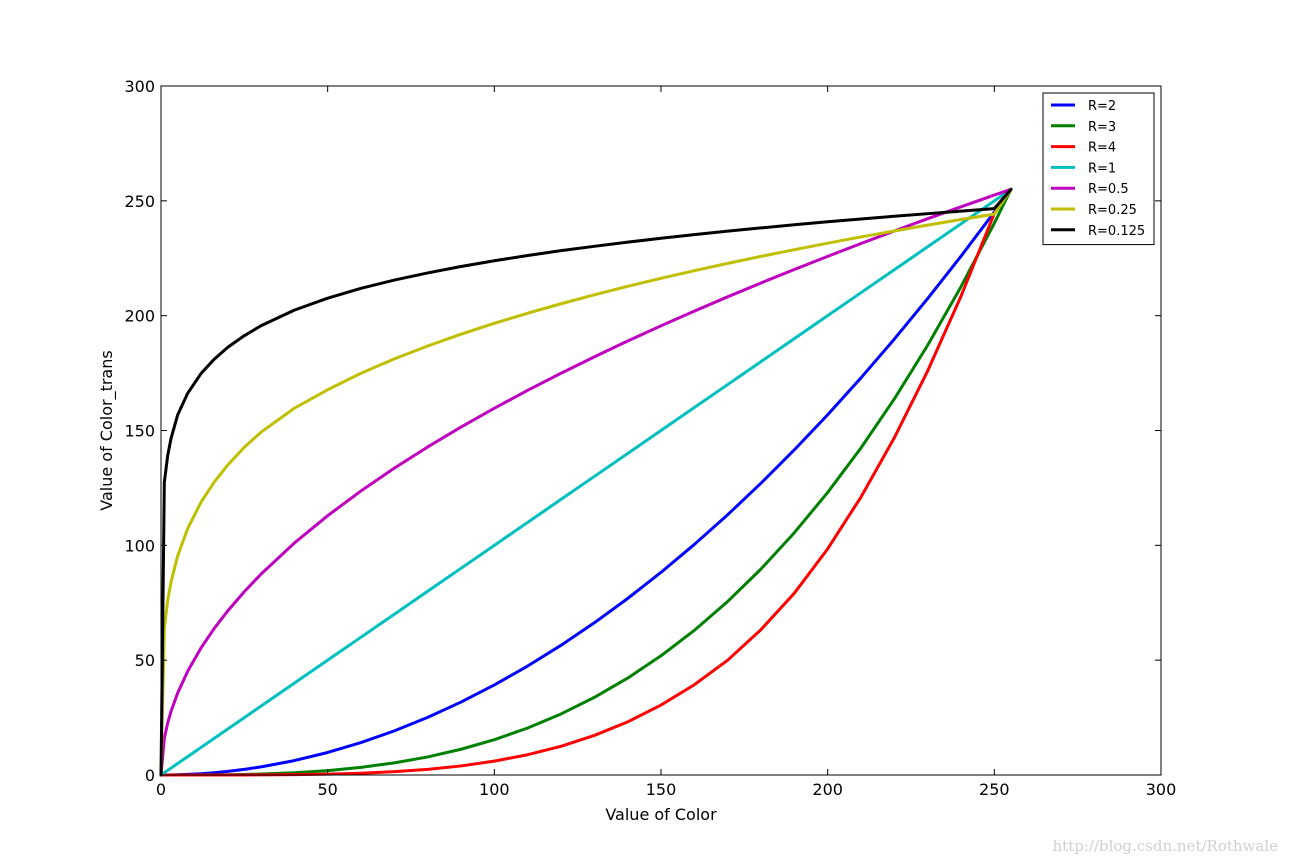 The image size is (1290, 861). I want to click on legend-label-3: R=1, so click(1102, 168).